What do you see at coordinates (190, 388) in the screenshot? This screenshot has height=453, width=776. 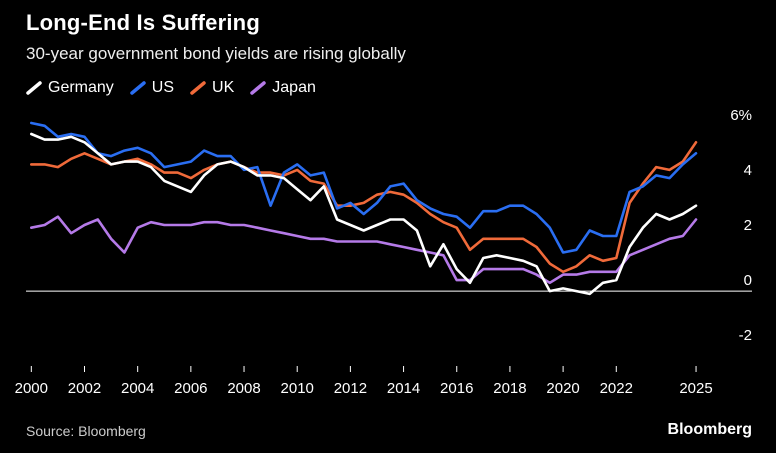 I see `x-tick-label: 2006` at bounding box center [190, 388].